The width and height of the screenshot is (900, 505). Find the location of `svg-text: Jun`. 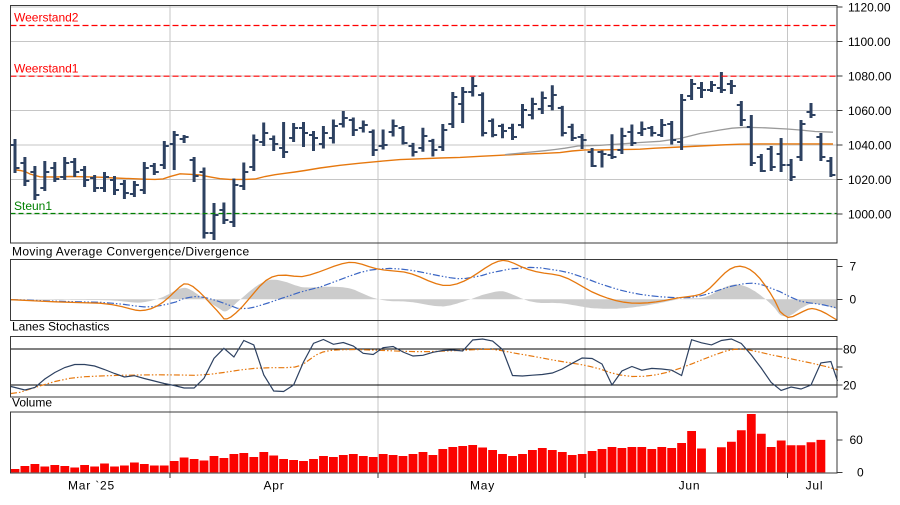

svg-text: Jun is located at coordinates (690, 486).